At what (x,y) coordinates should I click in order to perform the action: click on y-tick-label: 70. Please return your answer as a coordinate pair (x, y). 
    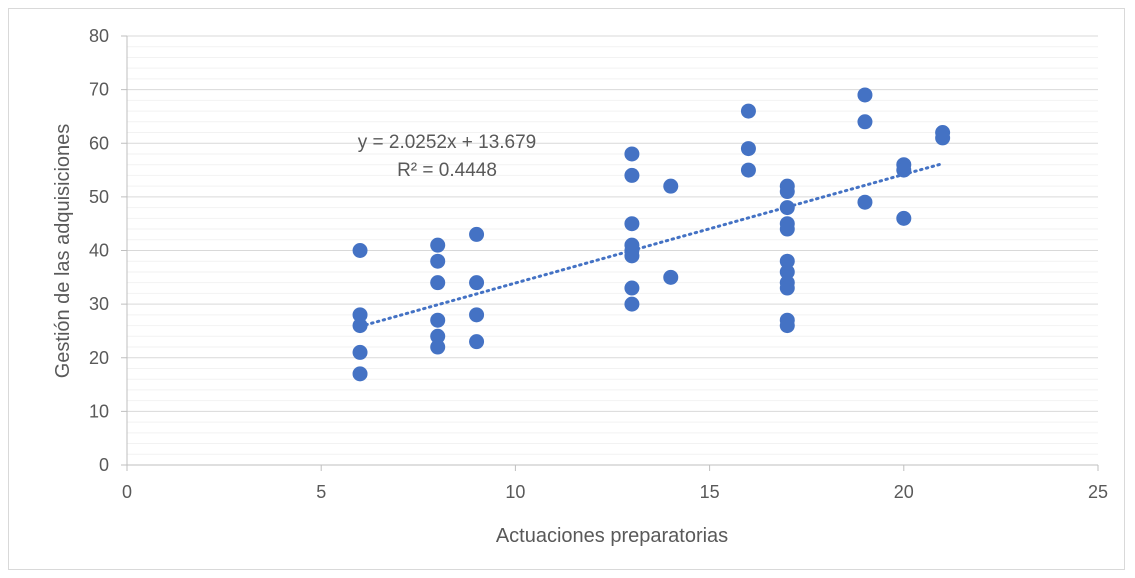
    Looking at the image, I should click on (99, 90).